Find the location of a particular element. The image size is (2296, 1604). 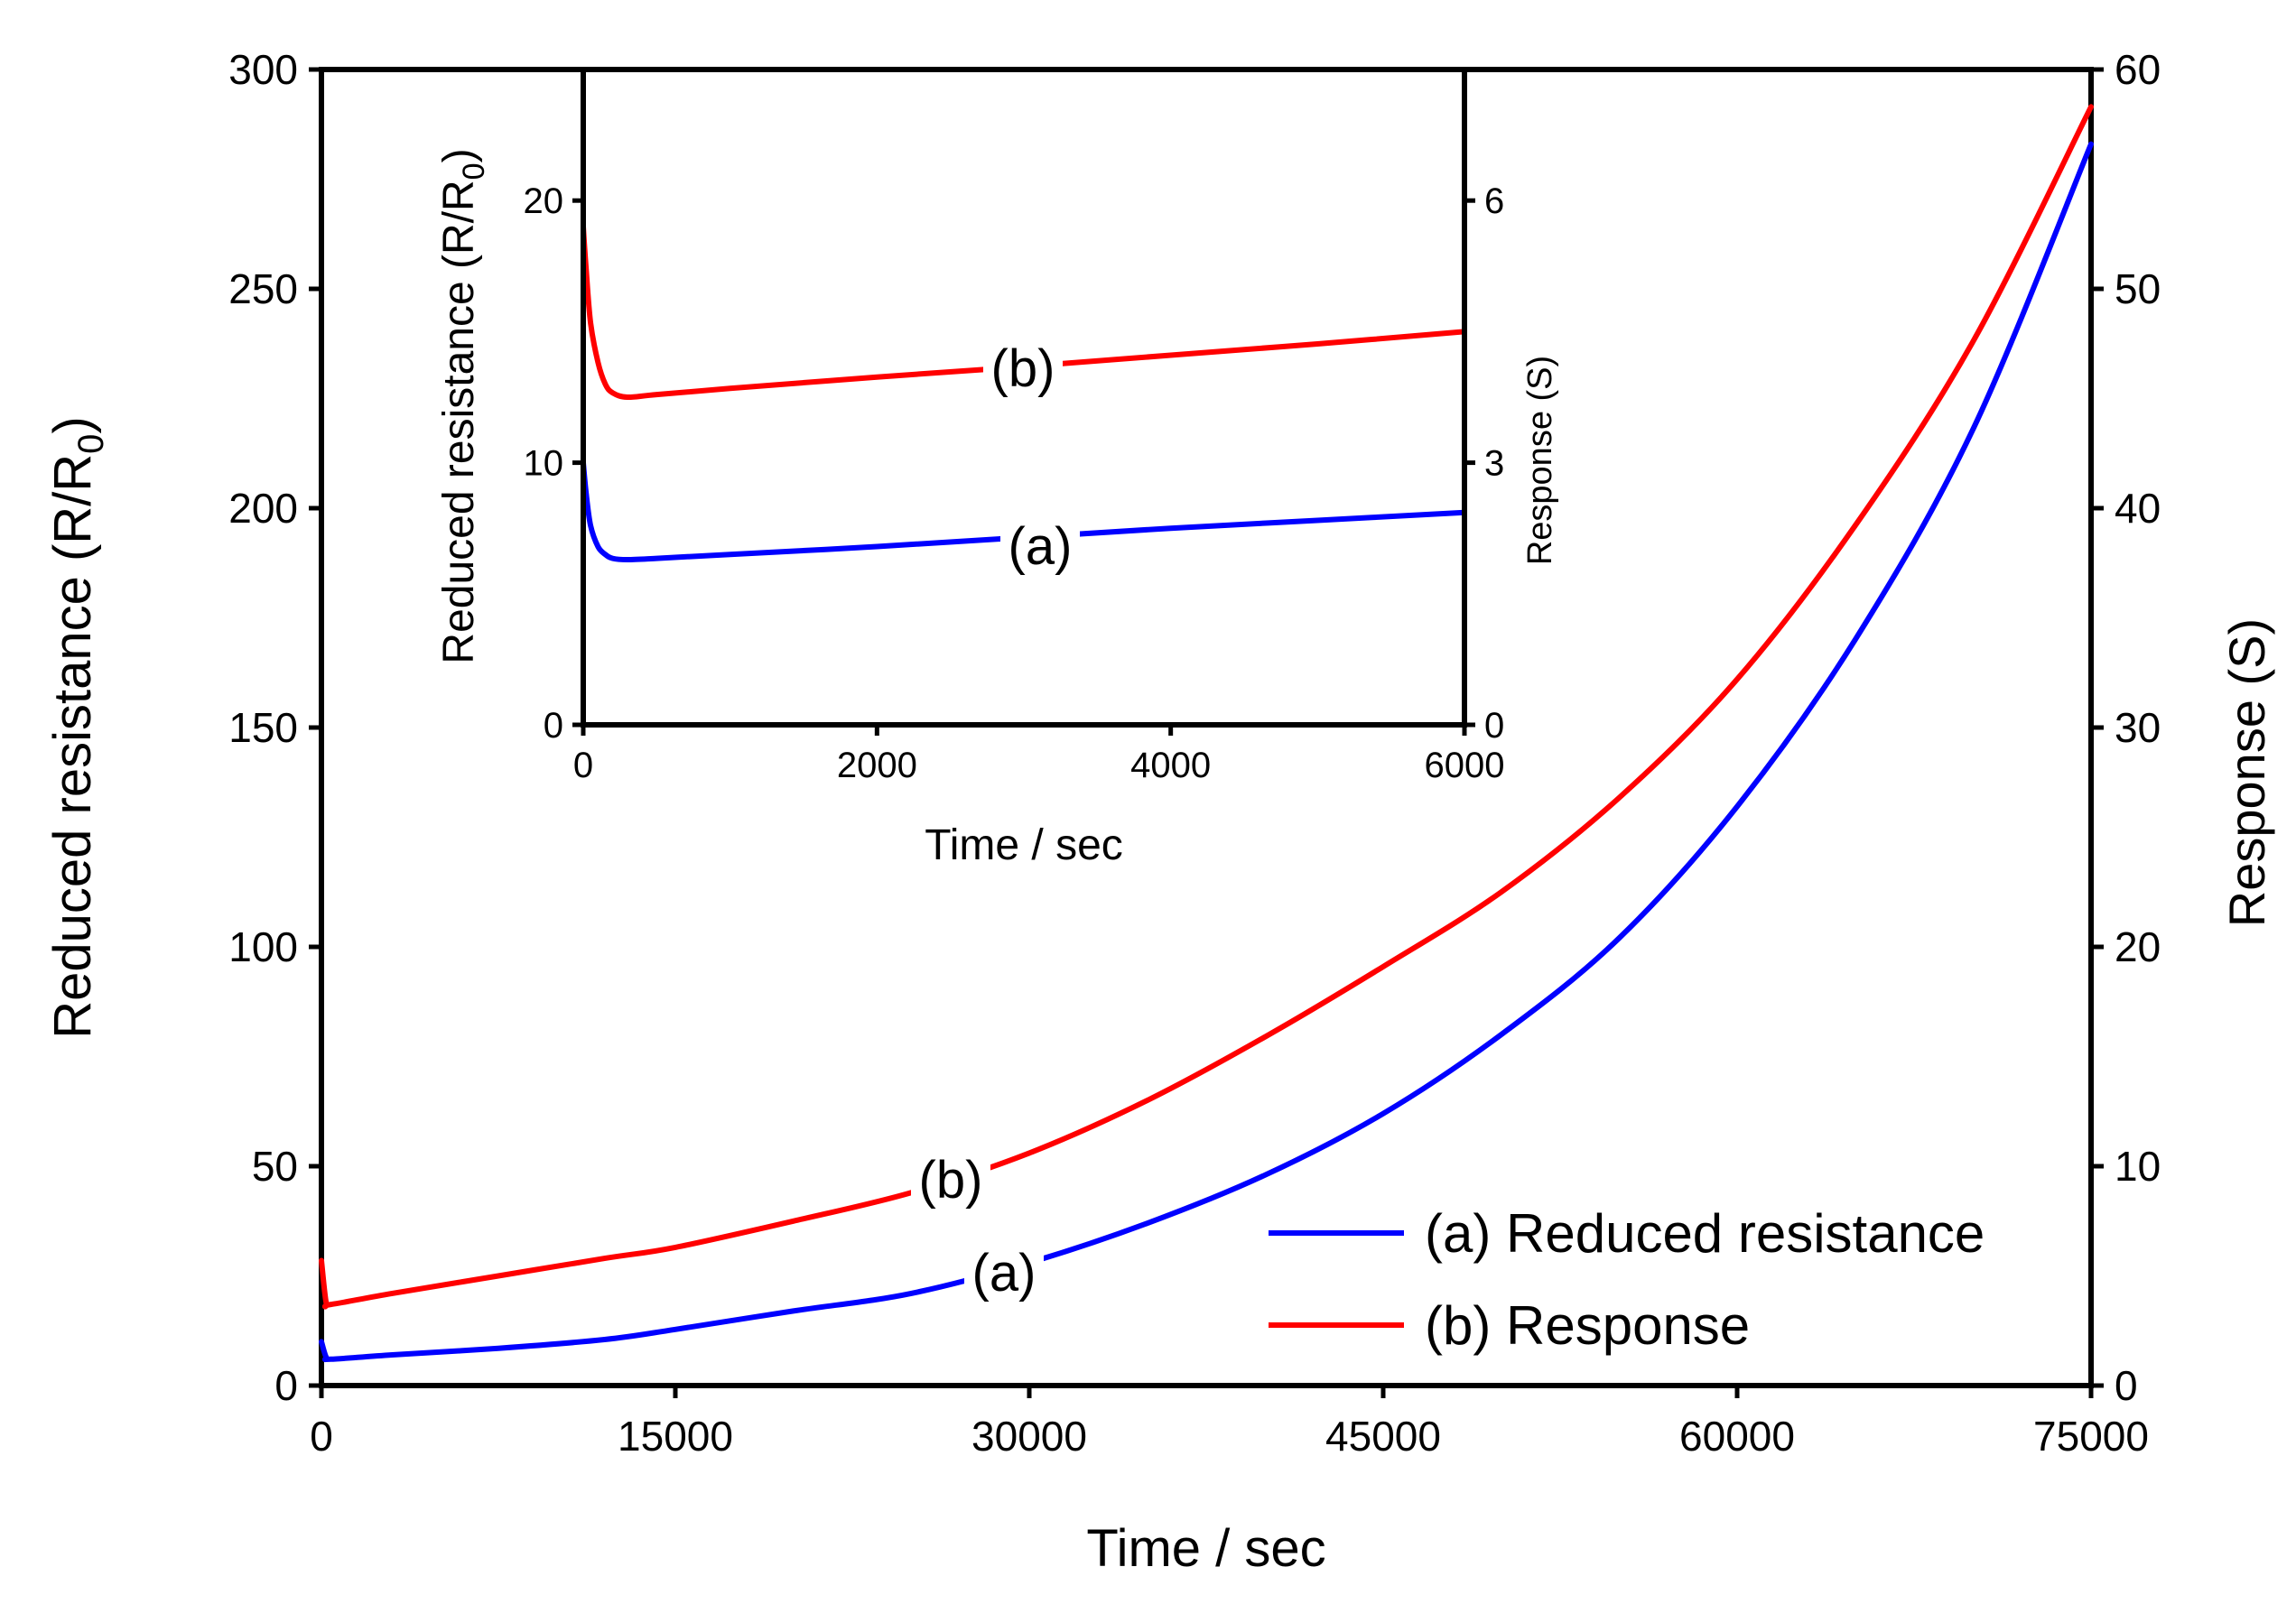

main-y-left-tick-label: 0 is located at coordinates (286, 1385).